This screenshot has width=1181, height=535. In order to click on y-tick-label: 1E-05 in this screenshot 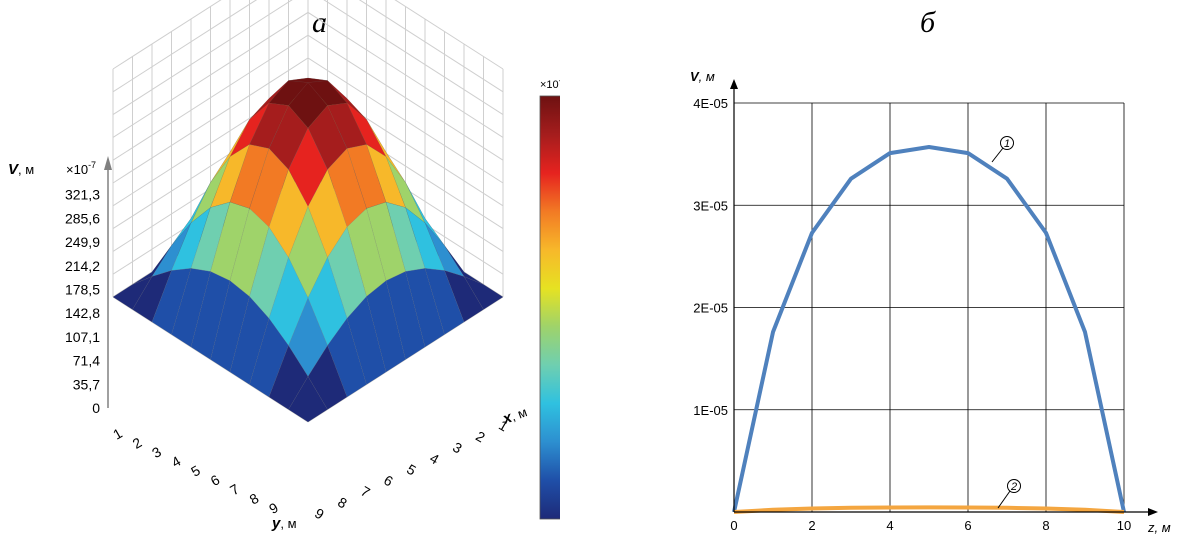, I will do `click(710, 410)`.